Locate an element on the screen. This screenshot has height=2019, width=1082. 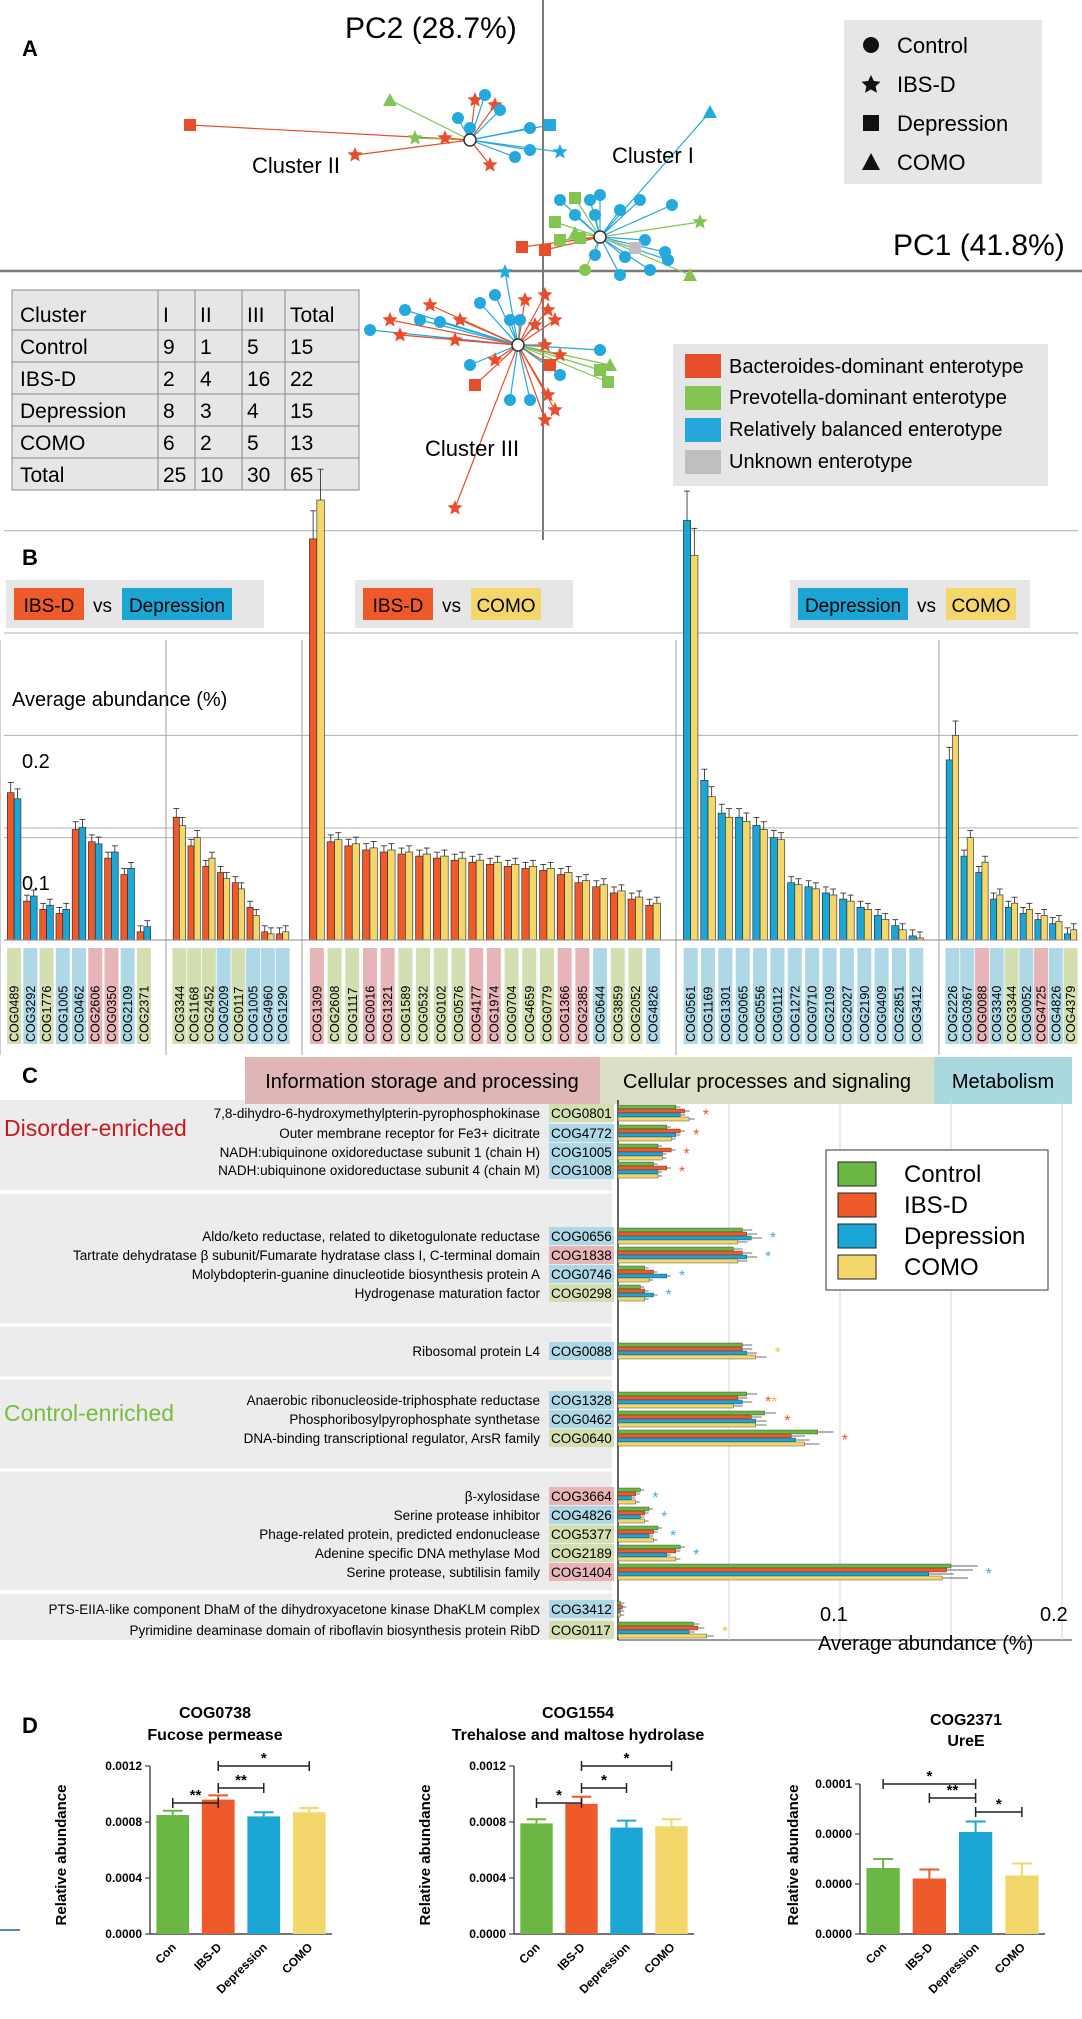
cluster-centroid is located at coordinates (470, 140).